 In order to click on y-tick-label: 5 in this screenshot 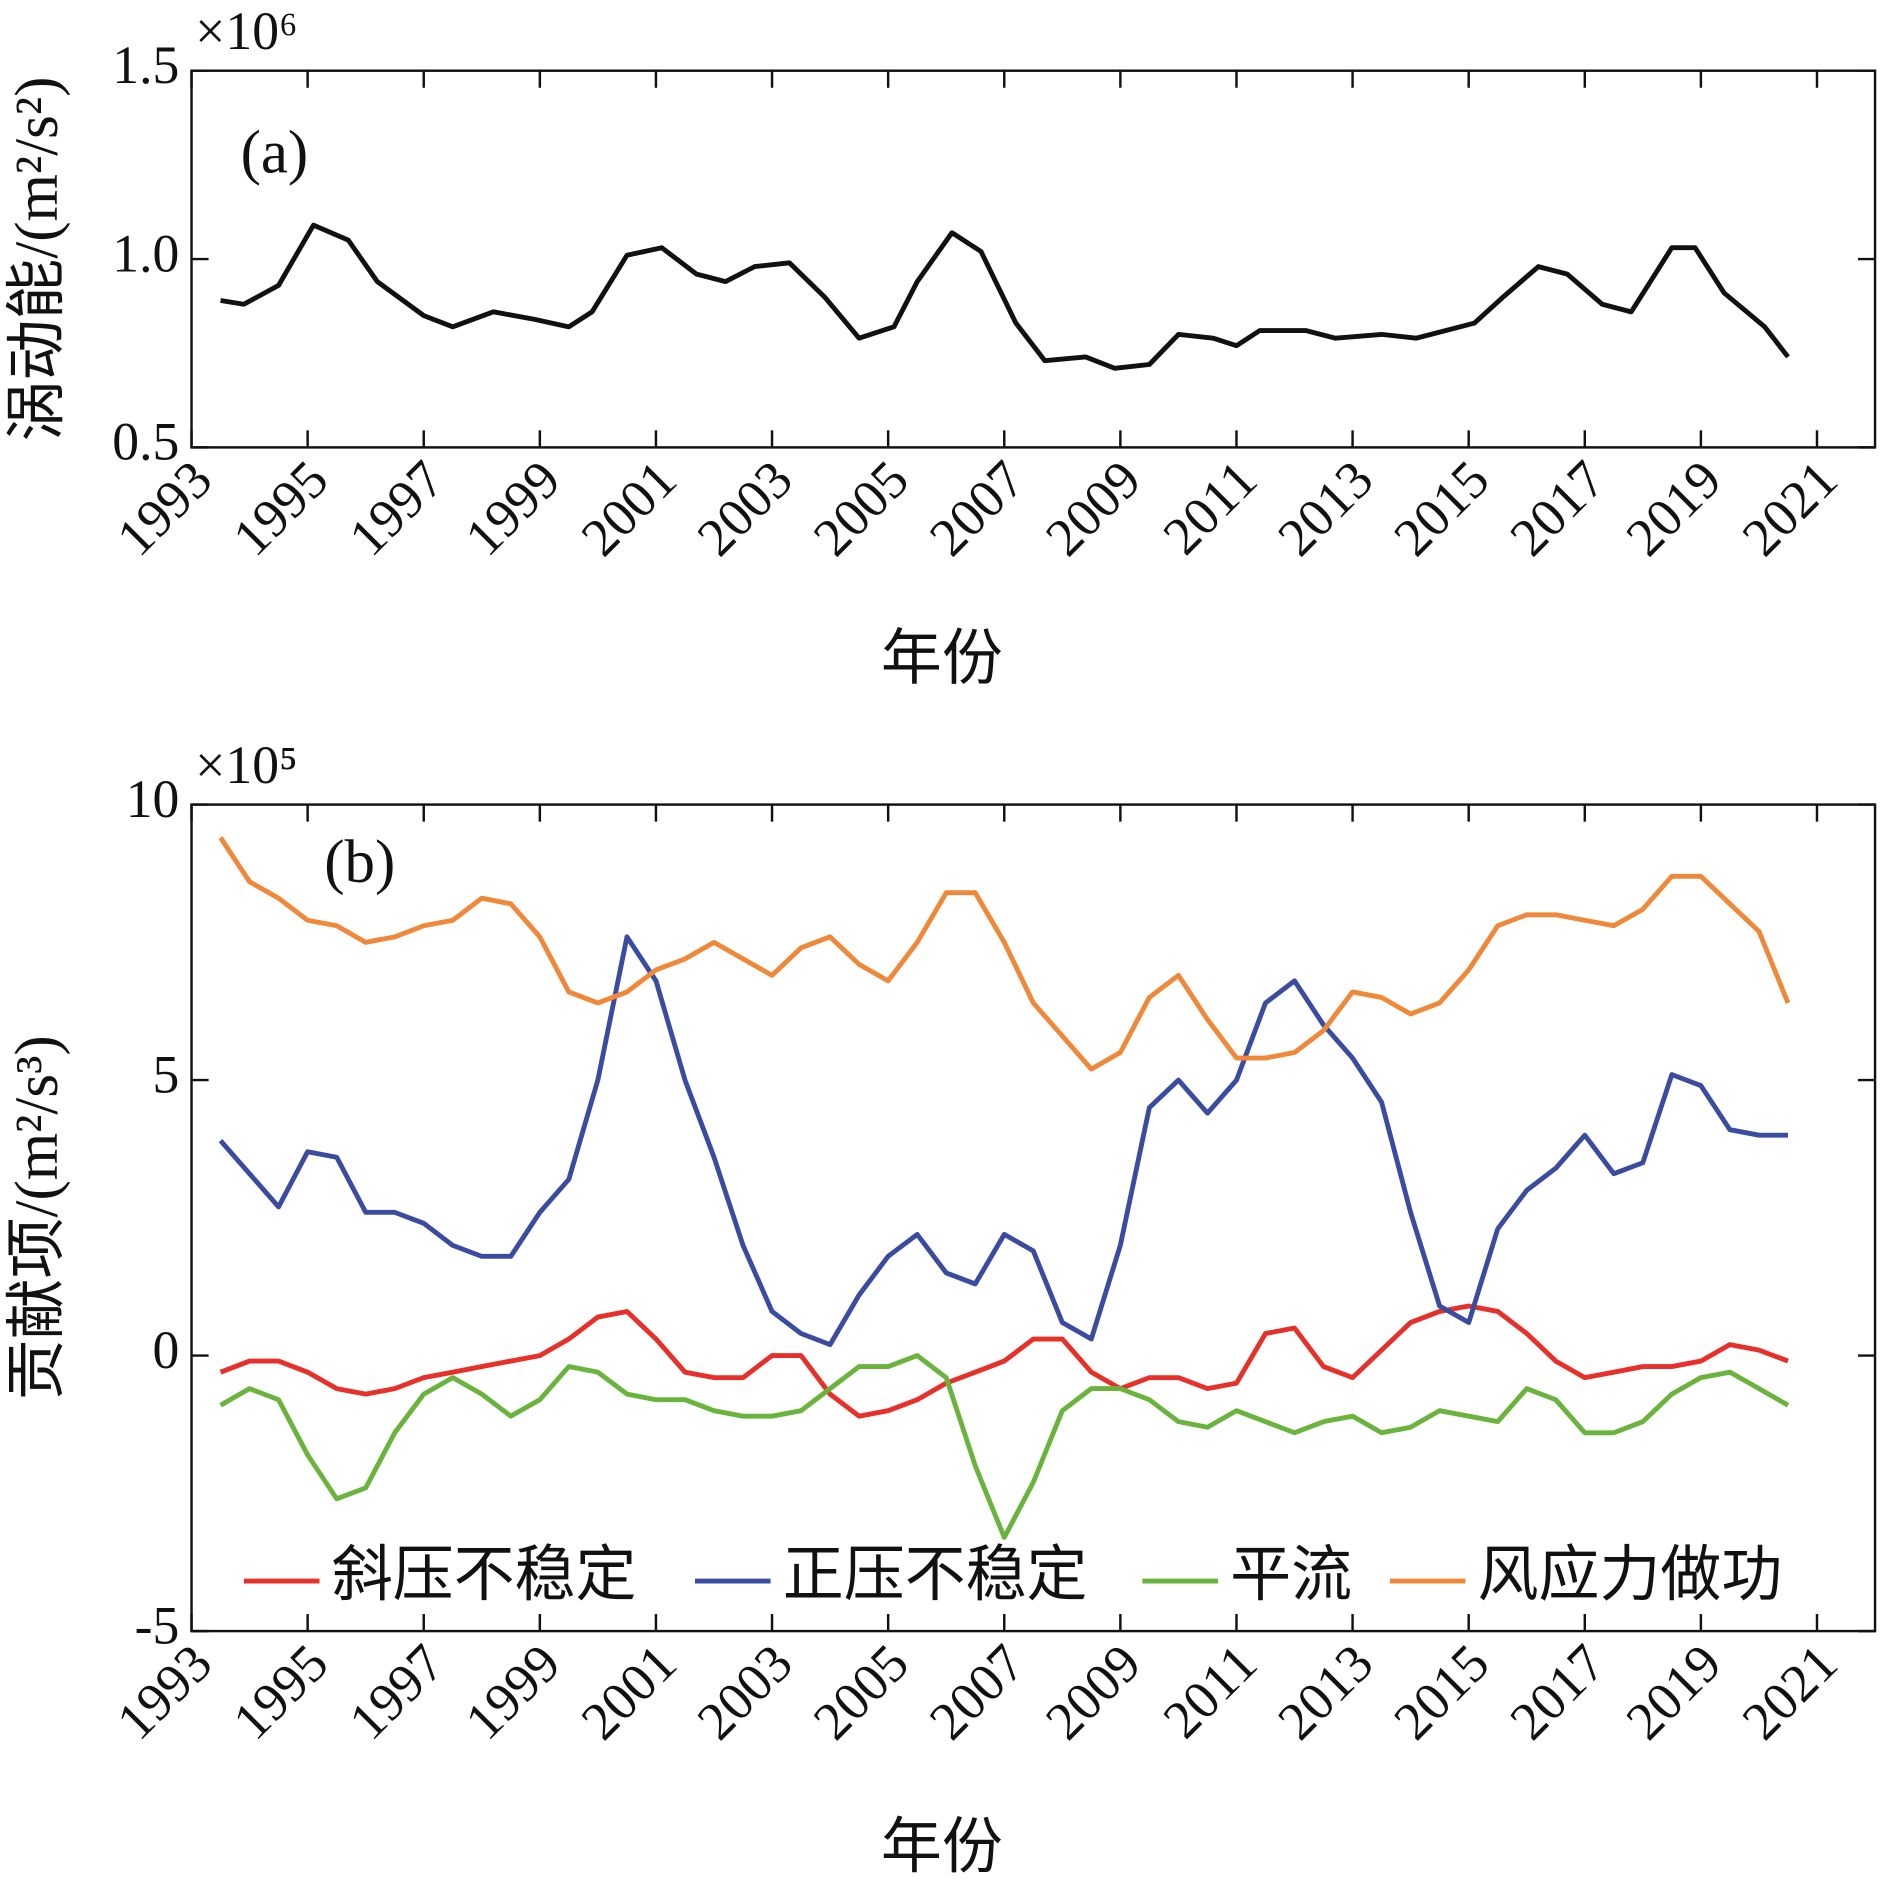, I will do `click(166, 1074)`.